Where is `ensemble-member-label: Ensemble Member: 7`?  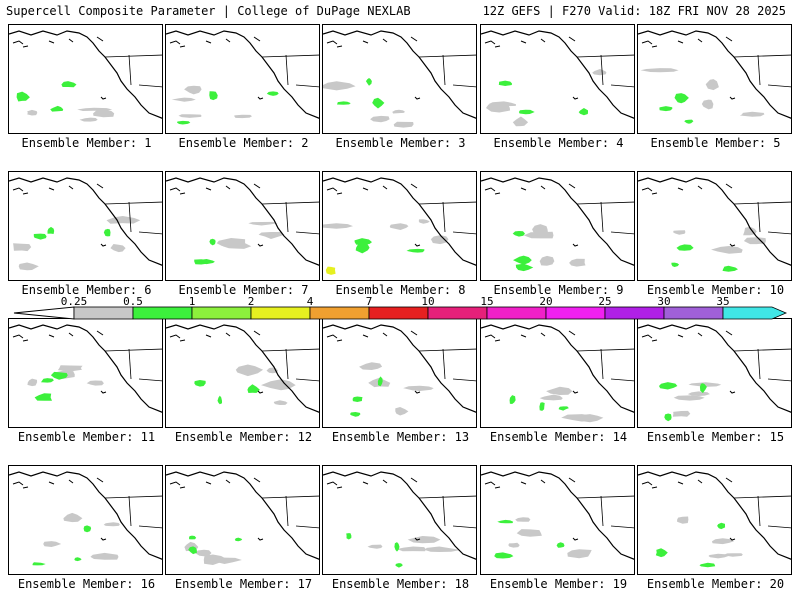
ensemble-member-label: Ensemble Member: 7 is located at coordinates (243, 290).